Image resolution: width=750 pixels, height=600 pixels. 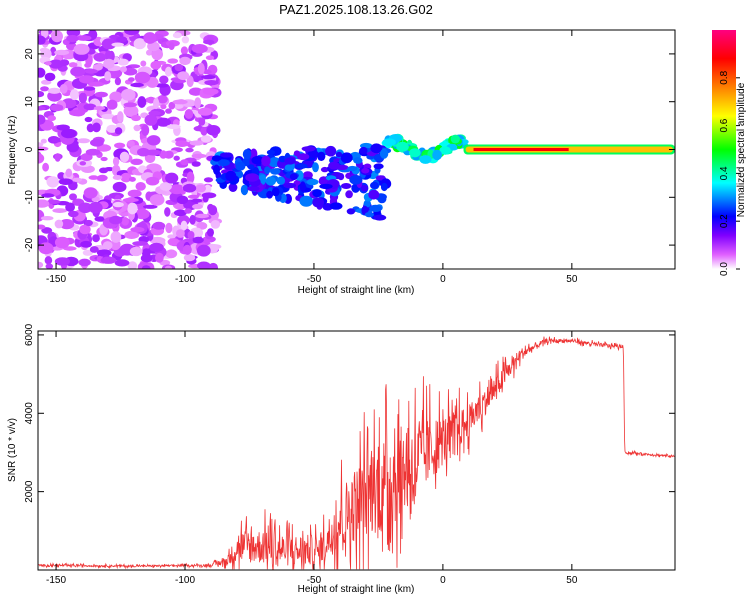 I want to click on snr-ylabel: SNR (10 * v/v), so click(x=12, y=450).